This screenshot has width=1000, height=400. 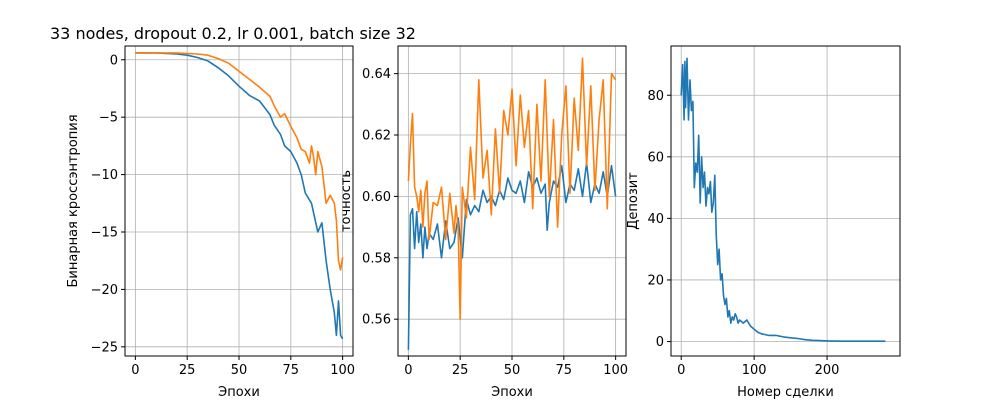 What do you see at coordinates (655, 280) in the screenshot?
I see `y-tick-label: 20` at bounding box center [655, 280].